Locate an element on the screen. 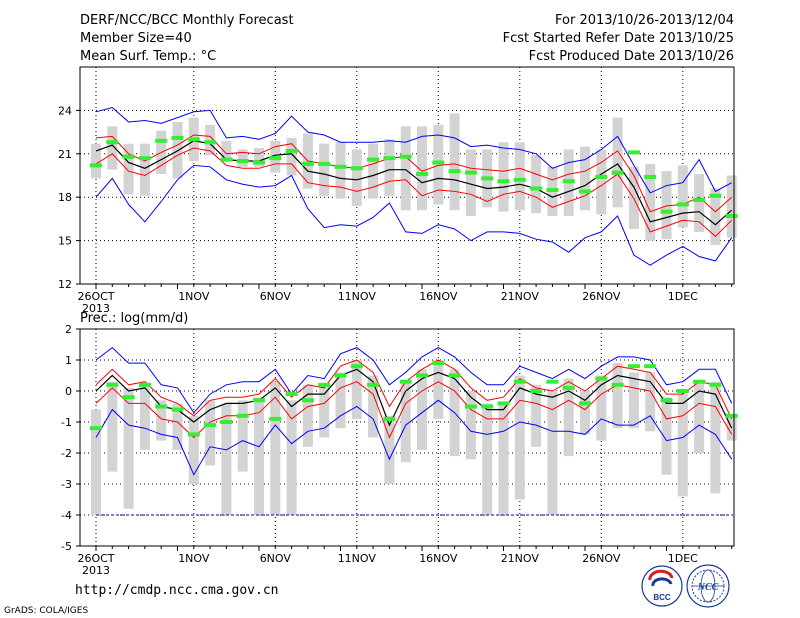 This screenshot has width=800, height=618. temp-xtick-label: 11NOV is located at coordinates (357, 296).